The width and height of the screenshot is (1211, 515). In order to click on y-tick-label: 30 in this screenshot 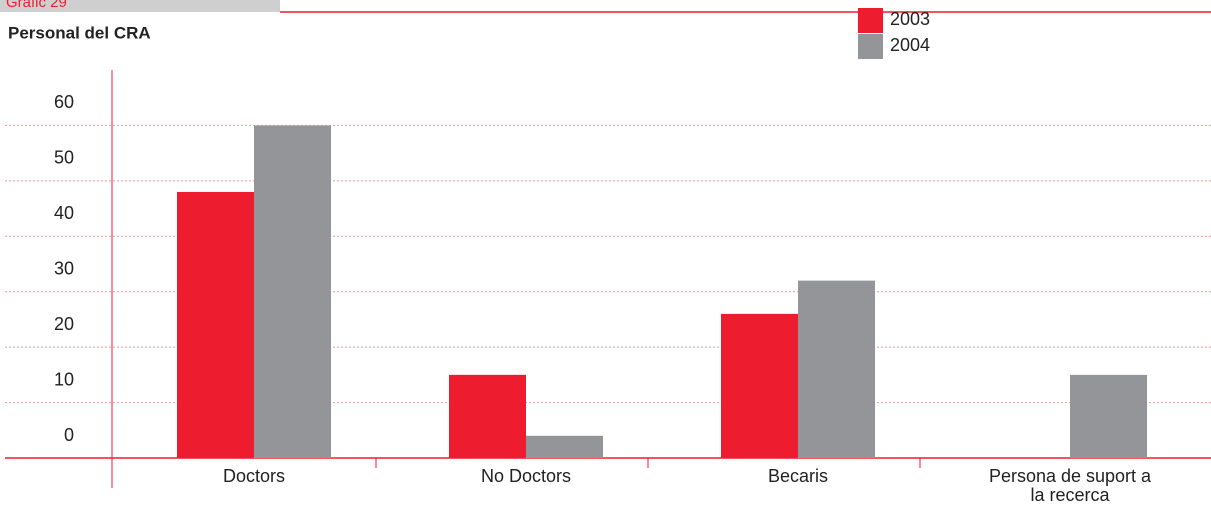, I will do `click(64, 268)`.